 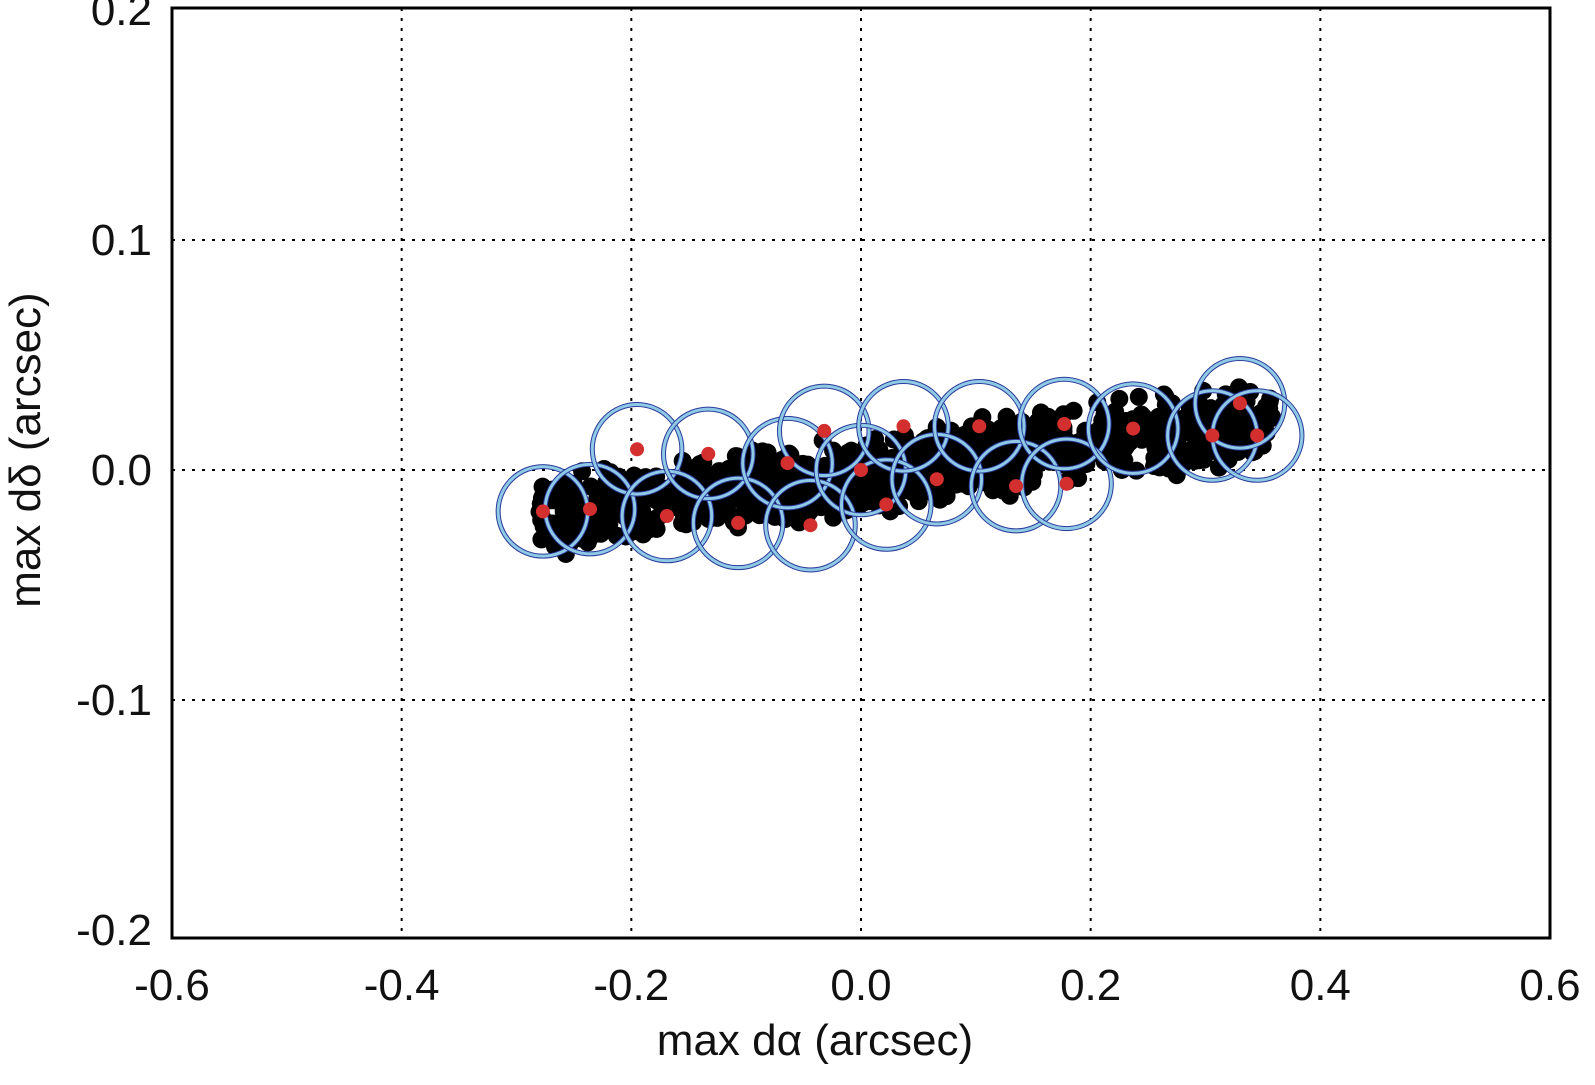 I want to click on x-tick-label: 0.4, so click(x=1320, y=985).